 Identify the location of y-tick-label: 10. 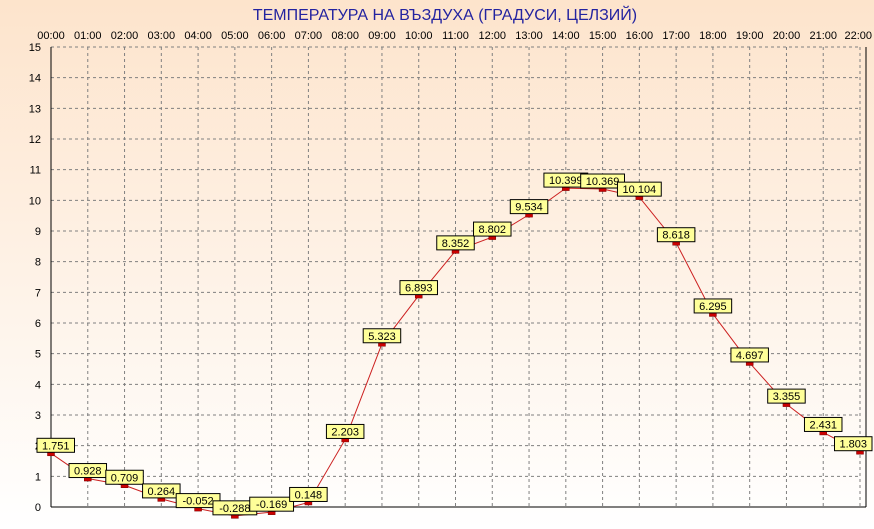
(35, 201).